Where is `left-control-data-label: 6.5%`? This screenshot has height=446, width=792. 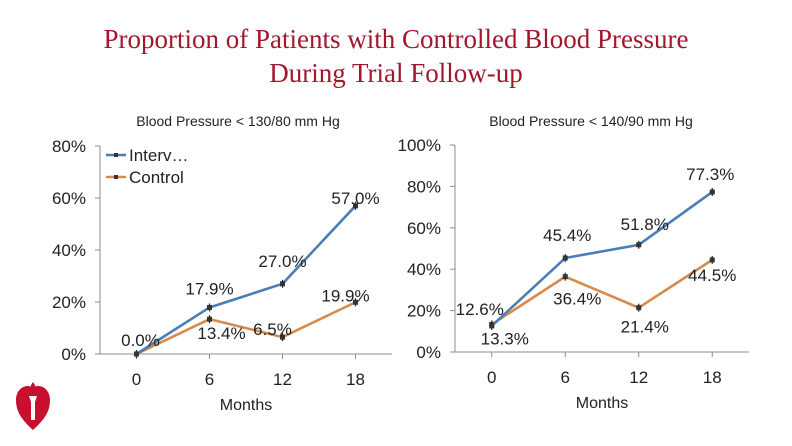
left-control-data-label: 6.5% is located at coordinates (272, 329).